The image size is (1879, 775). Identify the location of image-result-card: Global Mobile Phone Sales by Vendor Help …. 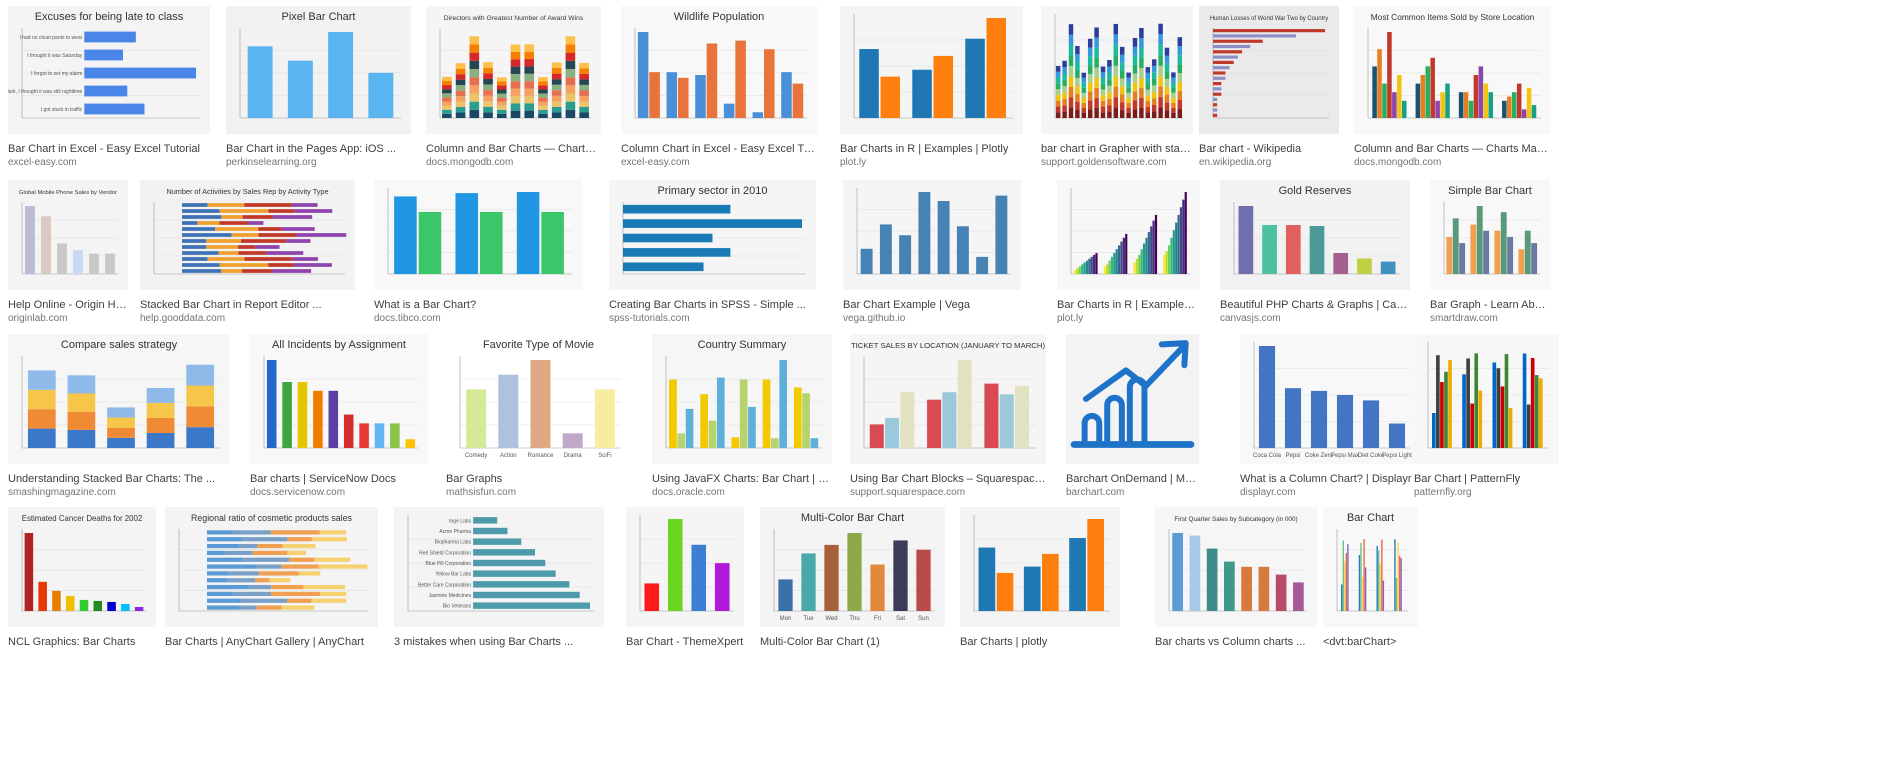
(68, 254).